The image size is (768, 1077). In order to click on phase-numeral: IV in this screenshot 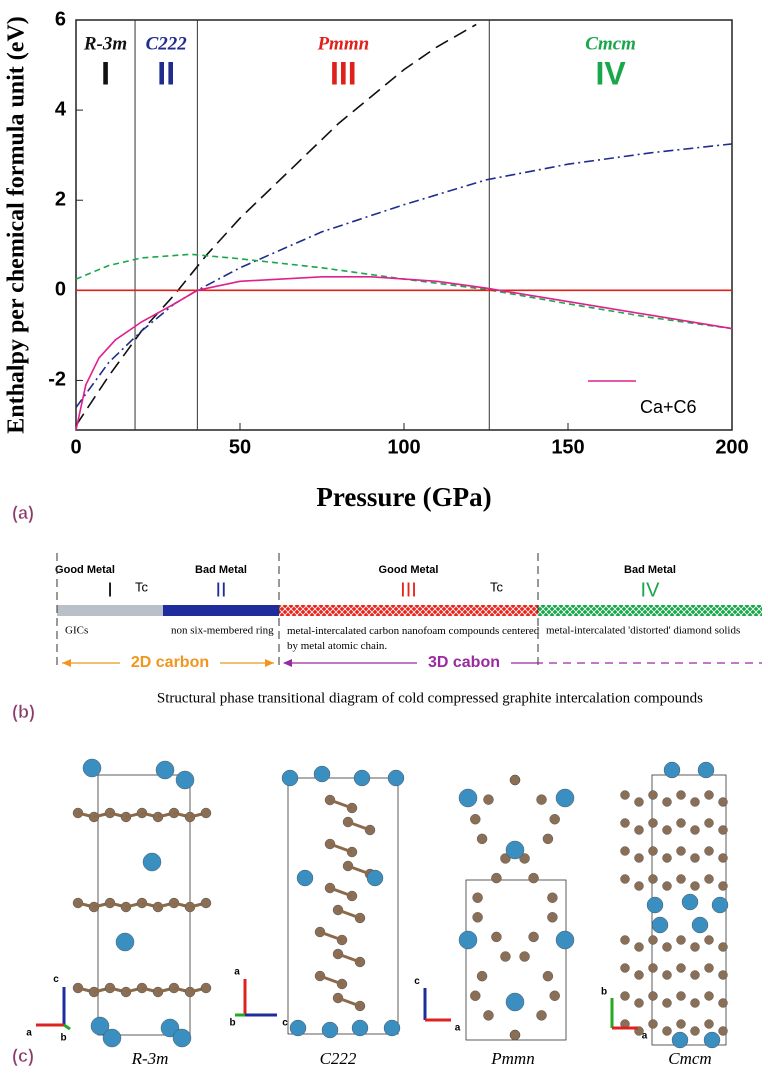, I will do `click(651, 590)`.